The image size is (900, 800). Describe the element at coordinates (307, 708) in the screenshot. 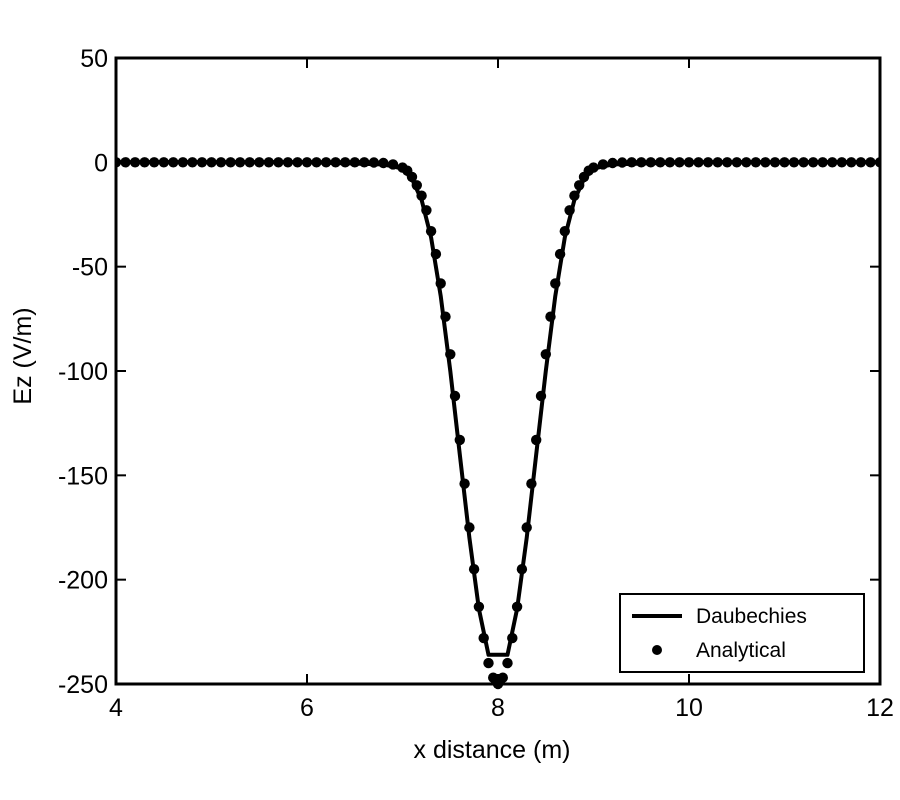

I see `x-tick-label: 6` at that location.